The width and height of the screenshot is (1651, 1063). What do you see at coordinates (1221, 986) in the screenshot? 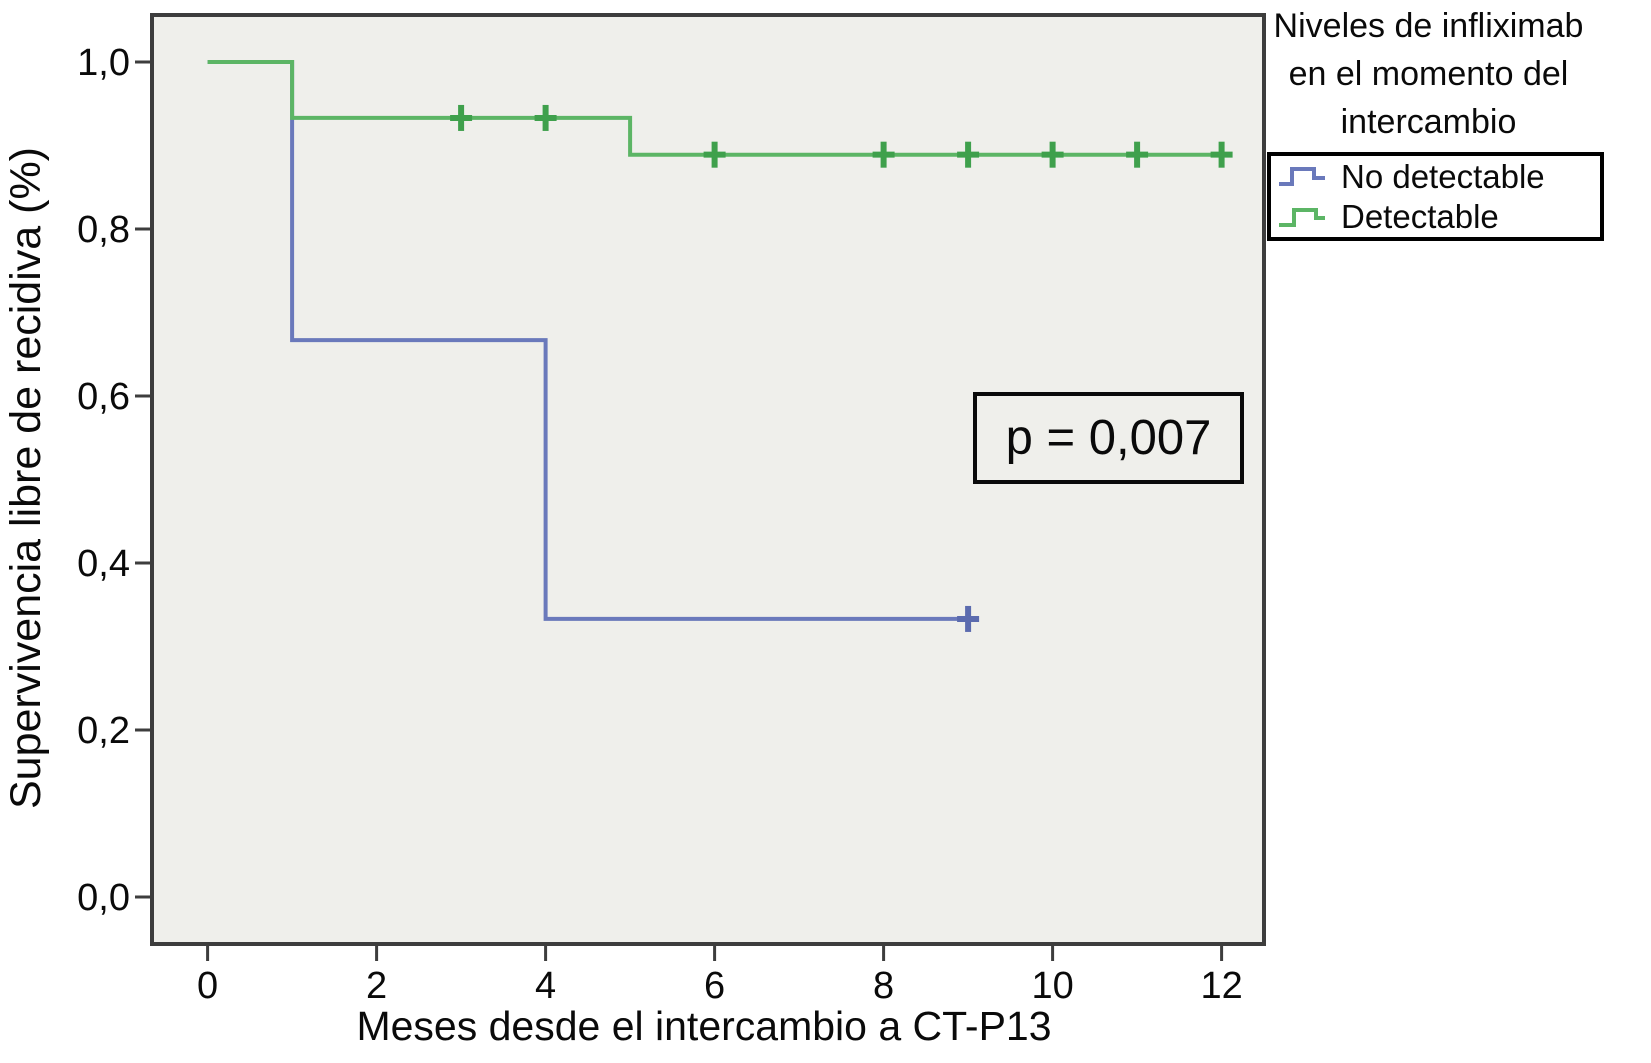
I see `x-tick-label: 12` at bounding box center [1221, 986].